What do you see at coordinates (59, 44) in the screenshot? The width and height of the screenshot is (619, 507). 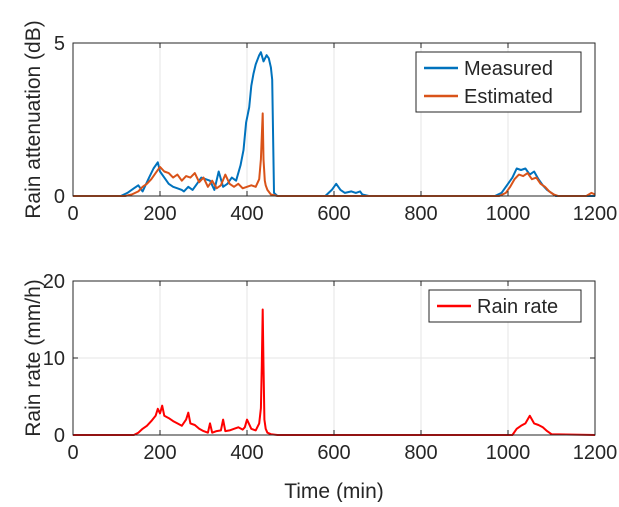 I see `y-tick-label: 5` at bounding box center [59, 44].